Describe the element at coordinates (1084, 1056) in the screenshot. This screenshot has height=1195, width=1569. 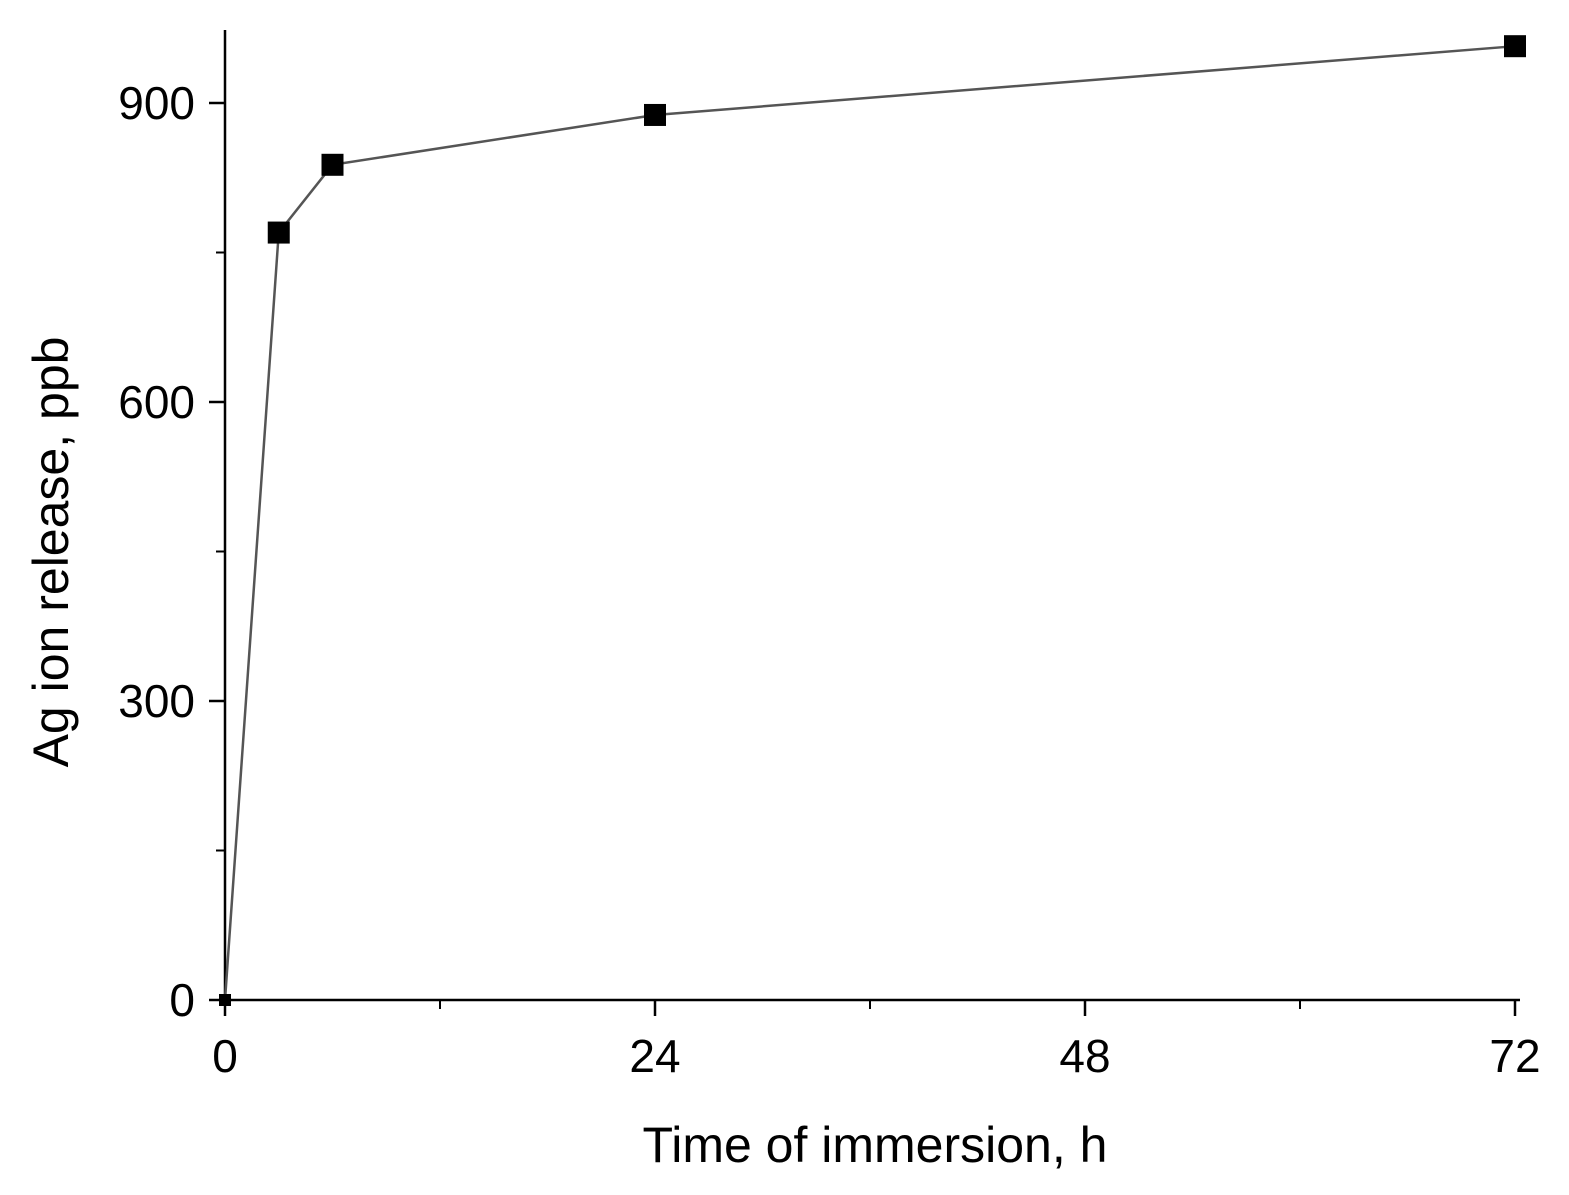
I see `x-tick-label: 48` at that location.